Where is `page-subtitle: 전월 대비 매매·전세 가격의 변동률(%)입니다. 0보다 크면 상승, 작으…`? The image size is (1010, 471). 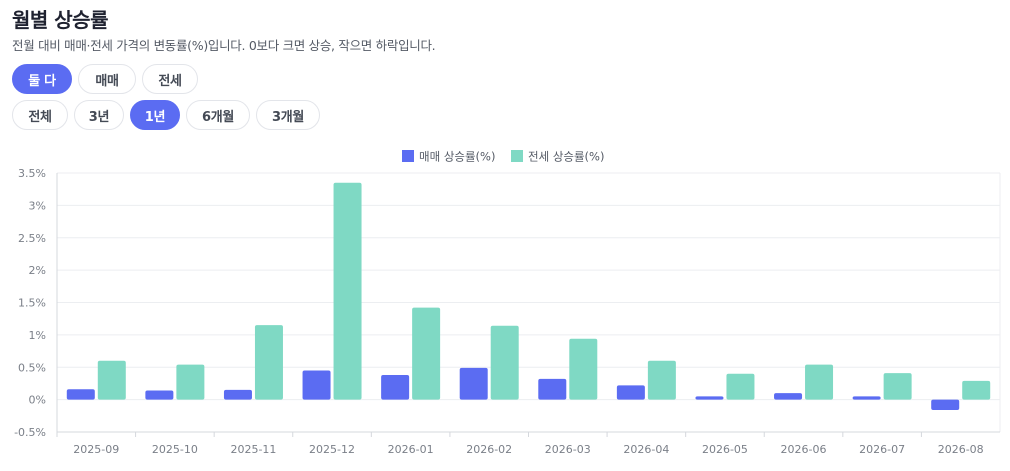 page-subtitle: 전월 대비 매매·전세 가격의 변동률(%)입니다. 0보다 크면 상승, 작으… is located at coordinates (224, 45).